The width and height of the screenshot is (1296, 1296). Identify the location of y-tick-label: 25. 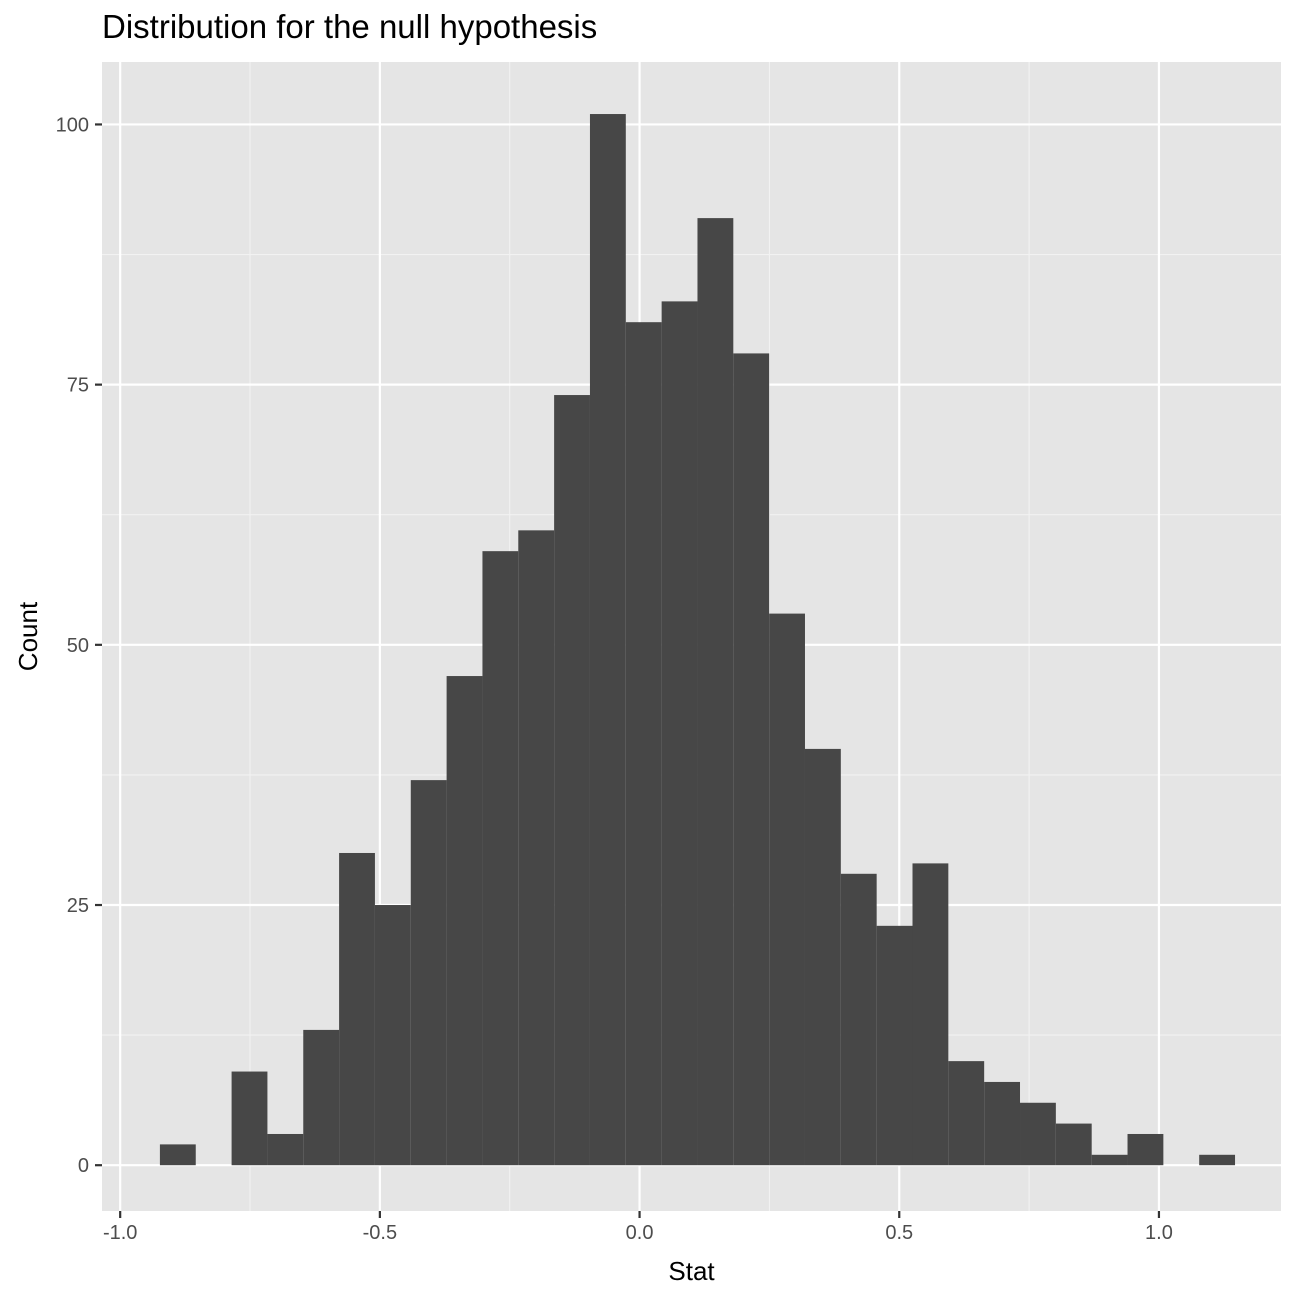
(78, 906).